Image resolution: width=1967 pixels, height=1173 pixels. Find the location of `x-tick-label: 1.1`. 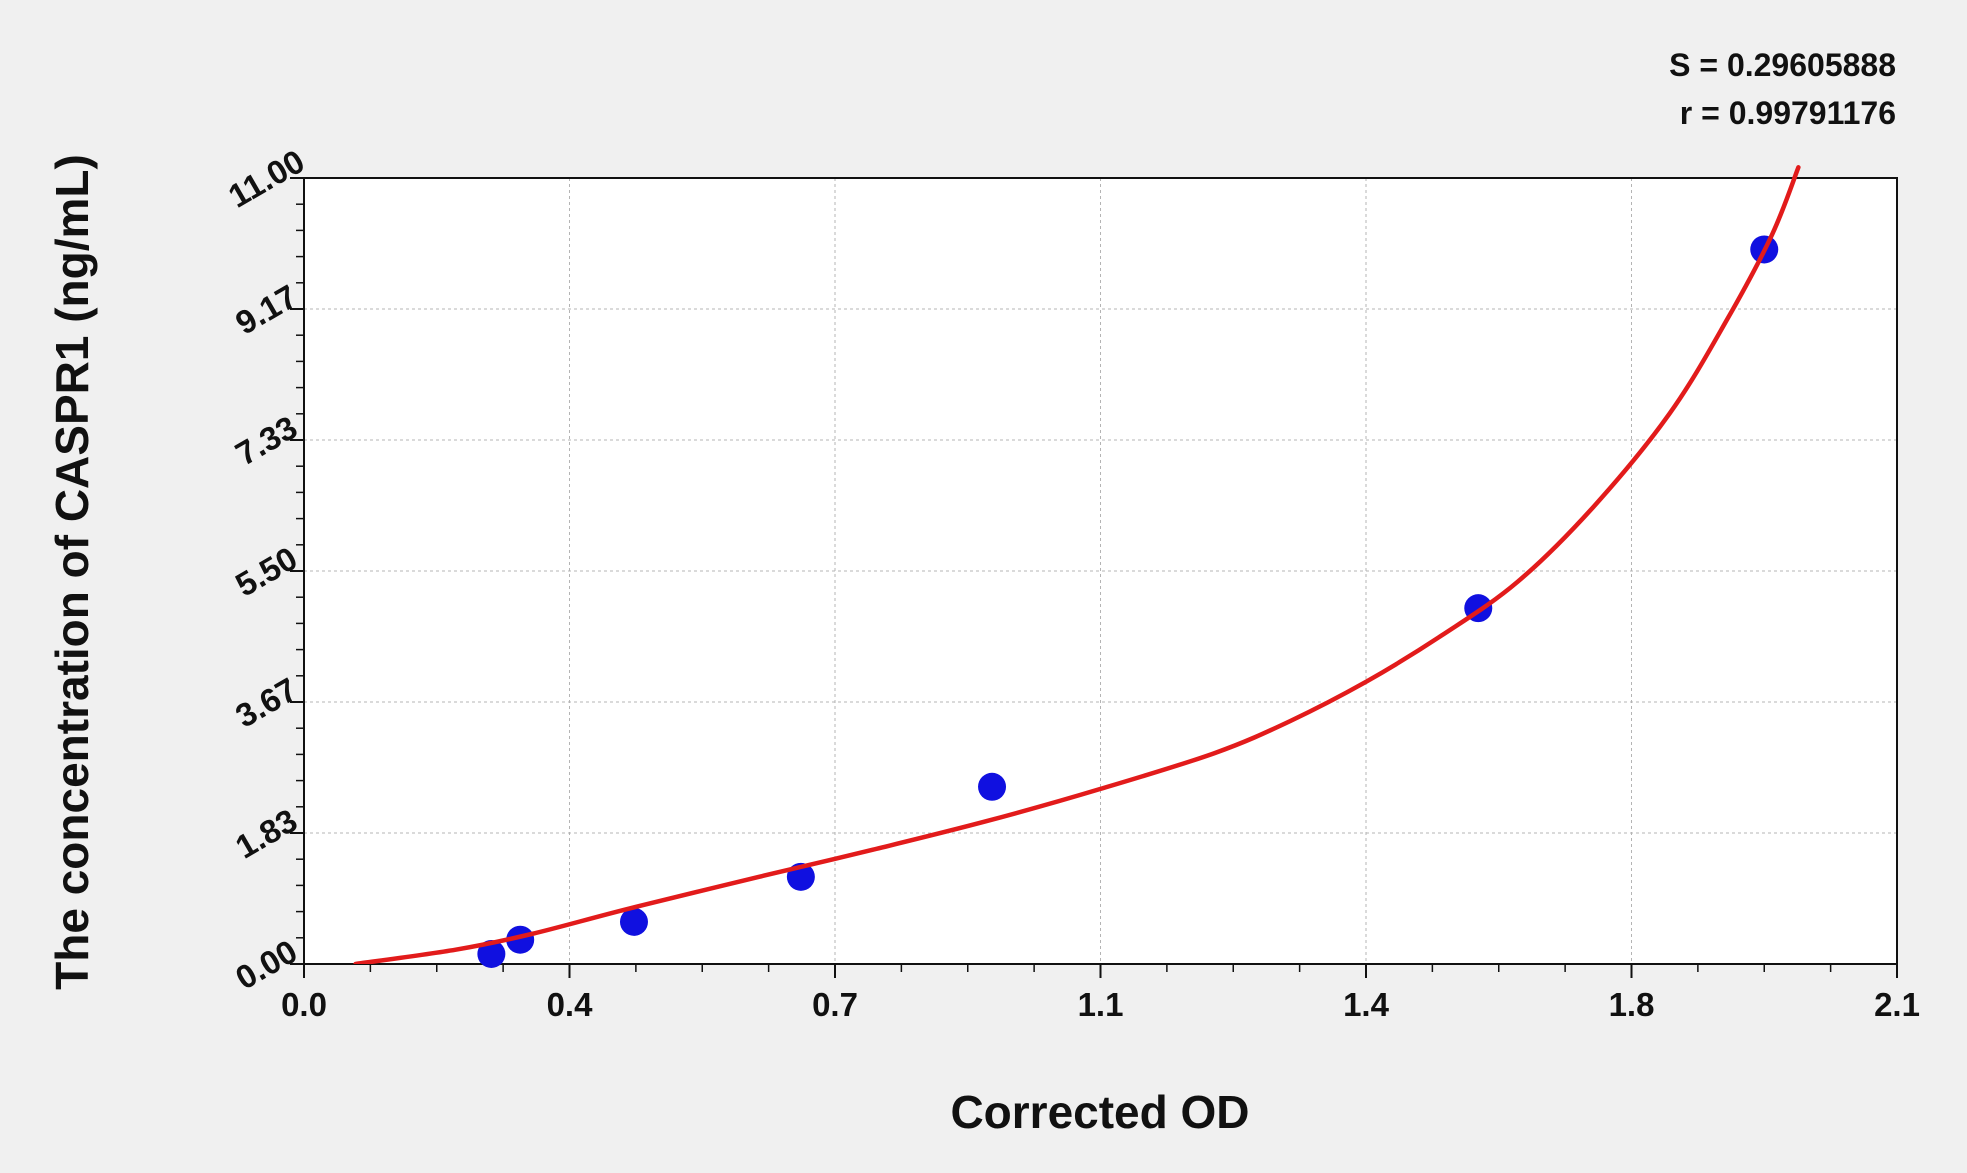

x-tick-label: 1.1 is located at coordinates (1101, 1004).